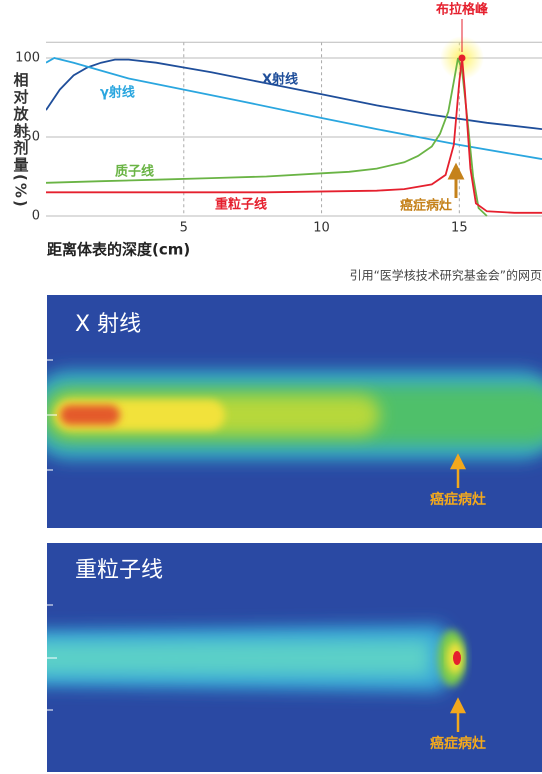 The height and width of the screenshot is (774, 542). I want to click on y-axis-label: 相对放射剂量(%), so click(21, 140).